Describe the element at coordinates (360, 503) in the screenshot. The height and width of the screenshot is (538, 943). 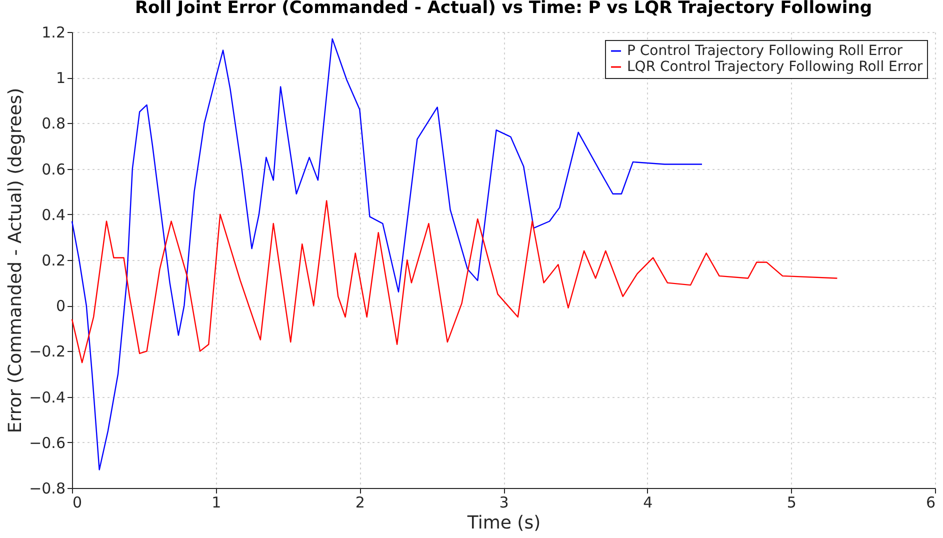
I see `x-tick-label: 2` at that location.